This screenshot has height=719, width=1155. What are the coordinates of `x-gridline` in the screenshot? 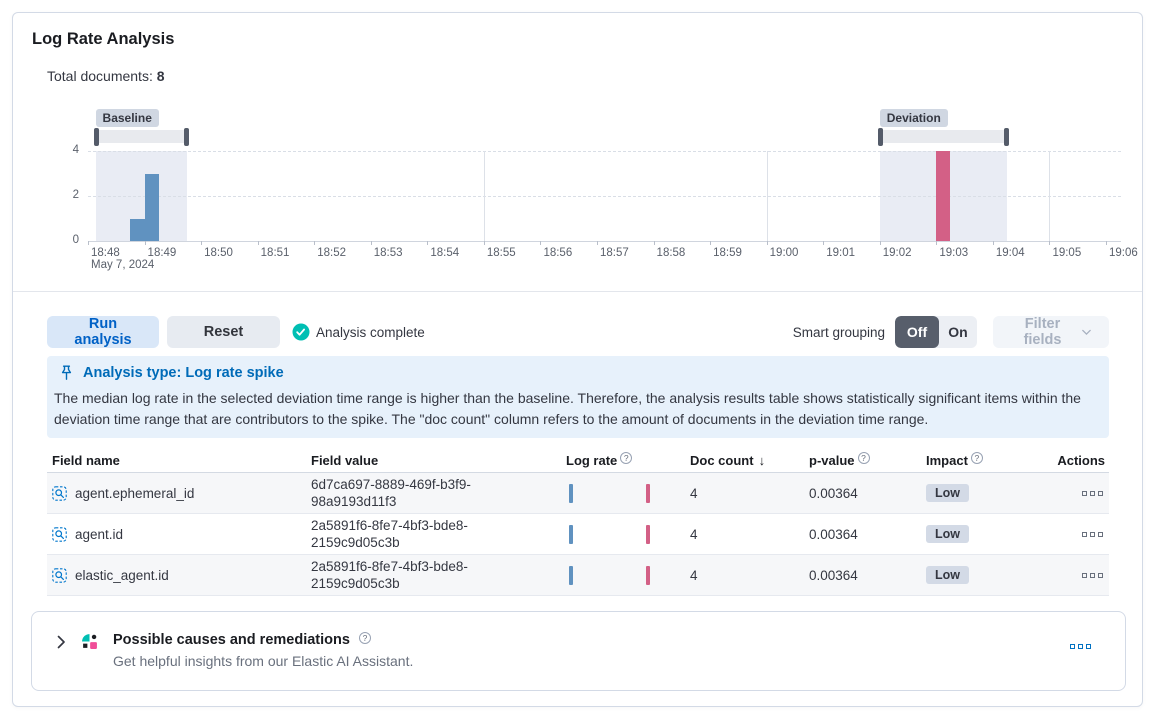 It's located at (767, 196).